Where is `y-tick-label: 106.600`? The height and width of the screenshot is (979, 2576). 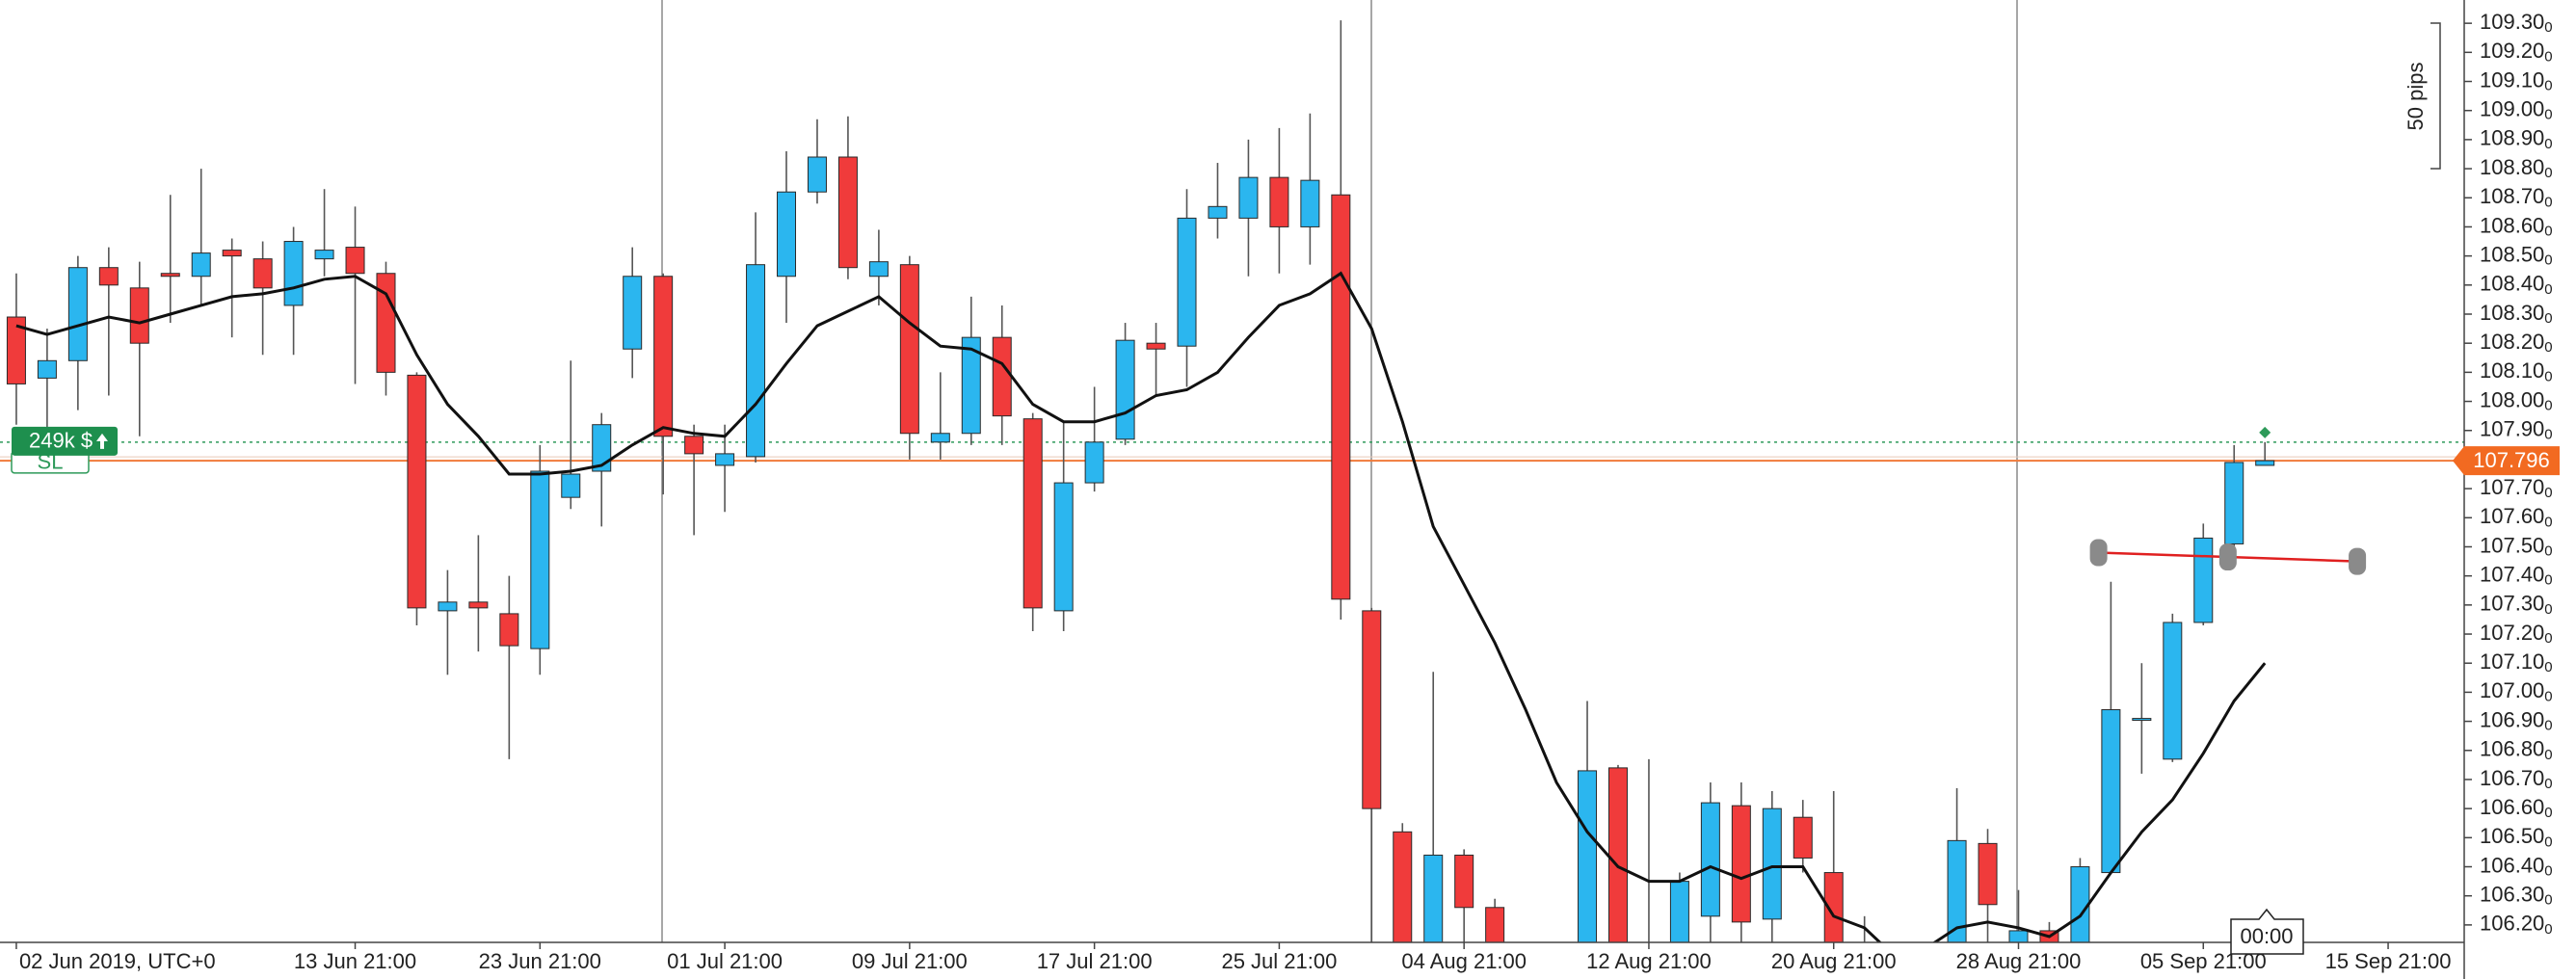
y-tick-label: 106.600 is located at coordinates (2516, 808).